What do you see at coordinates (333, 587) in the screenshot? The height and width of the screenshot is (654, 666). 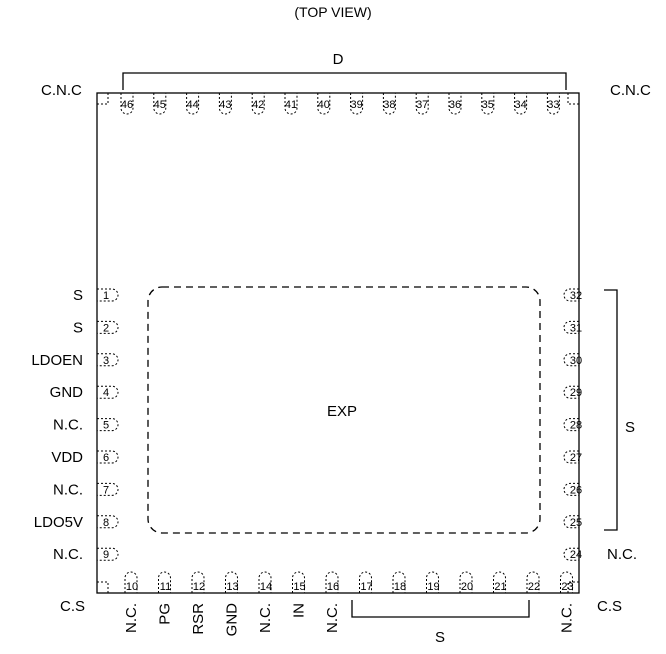 I see `pin-16-number: 16` at bounding box center [333, 587].